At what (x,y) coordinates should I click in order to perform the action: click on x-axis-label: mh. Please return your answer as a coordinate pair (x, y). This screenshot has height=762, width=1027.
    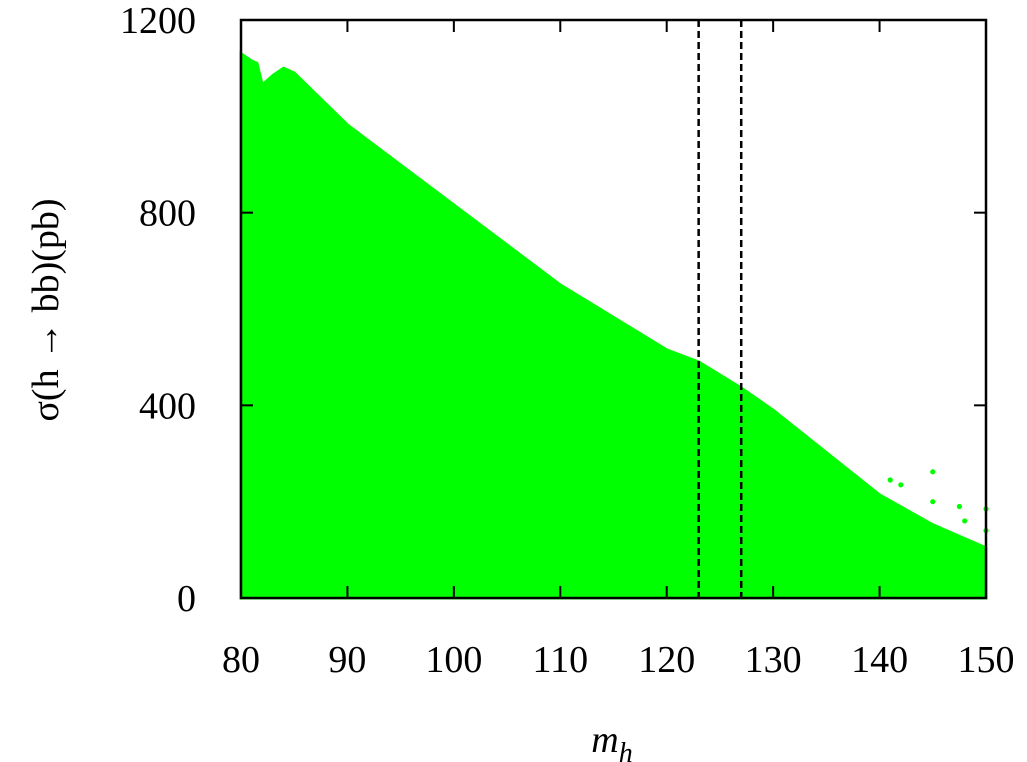
    Looking at the image, I should click on (611, 740).